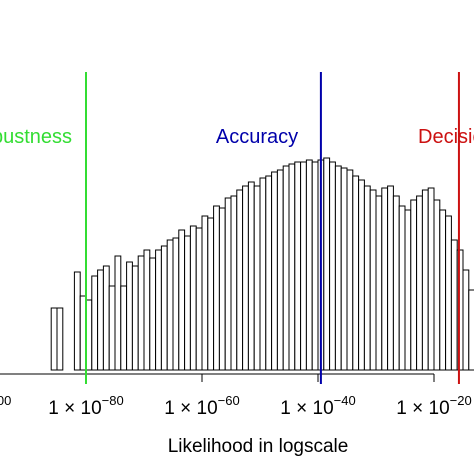  I want to click on x-tick-exp: −60, so click(229, 400).